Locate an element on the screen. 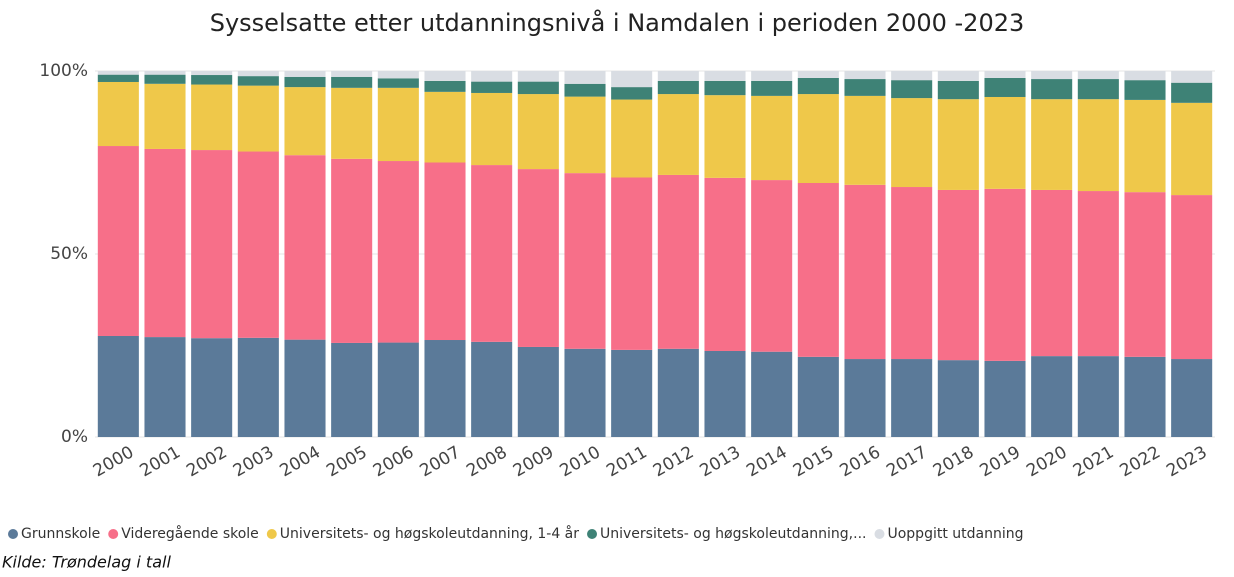 This screenshot has height=577, width=1234. x-tick-label: 2014 is located at coordinates (766, 461).